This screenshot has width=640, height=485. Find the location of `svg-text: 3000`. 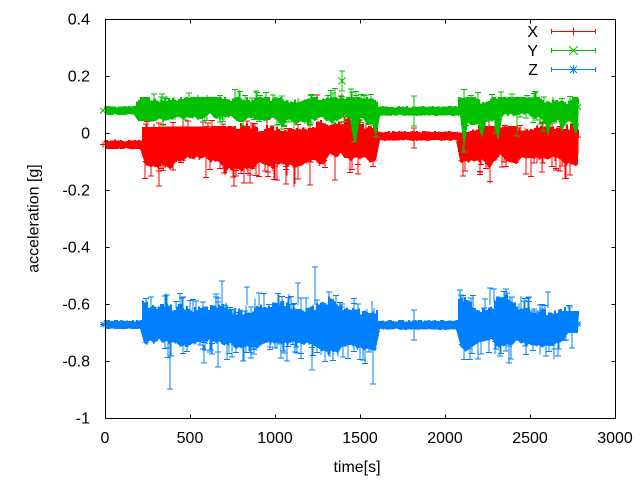

svg-text: 3000 is located at coordinates (615, 438).